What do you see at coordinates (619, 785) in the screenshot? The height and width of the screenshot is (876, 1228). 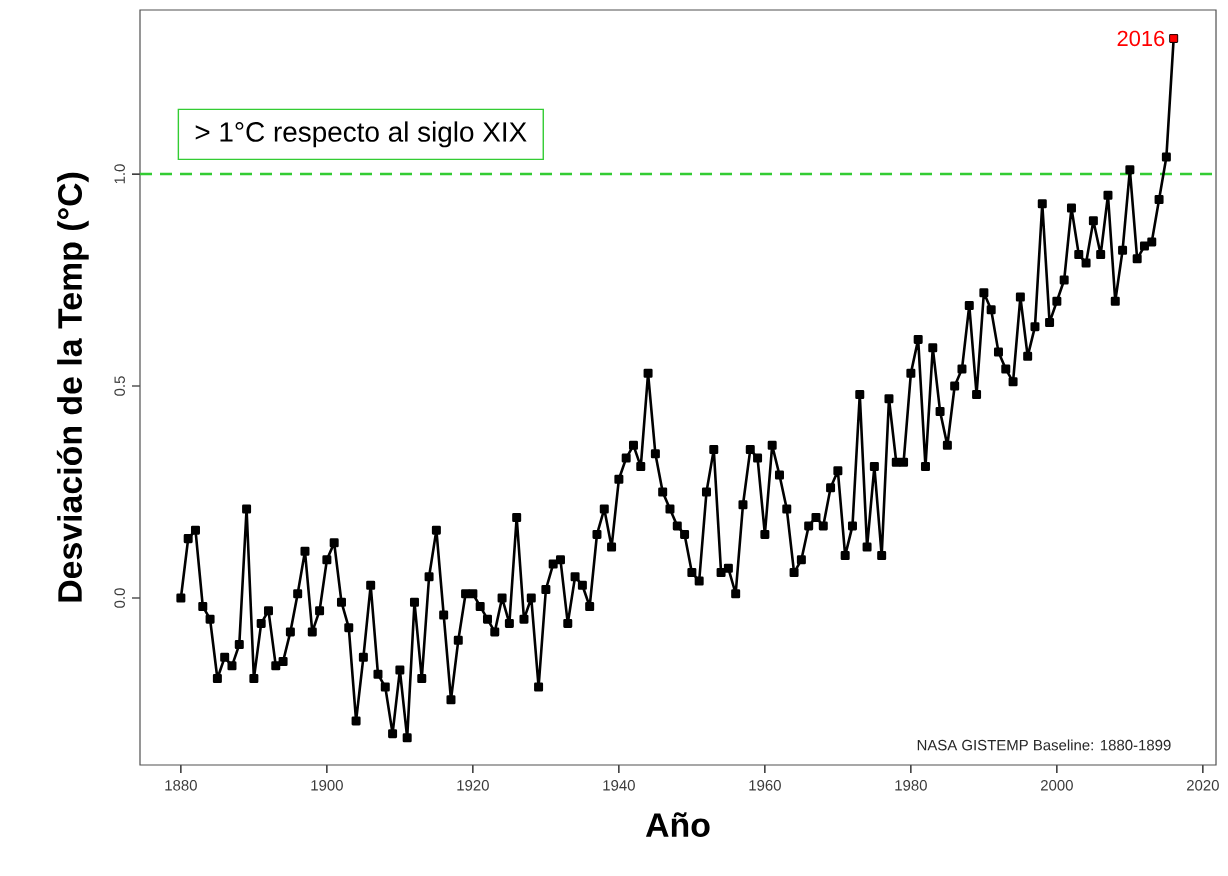 I see `x-tick-label: 1940` at bounding box center [619, 785].